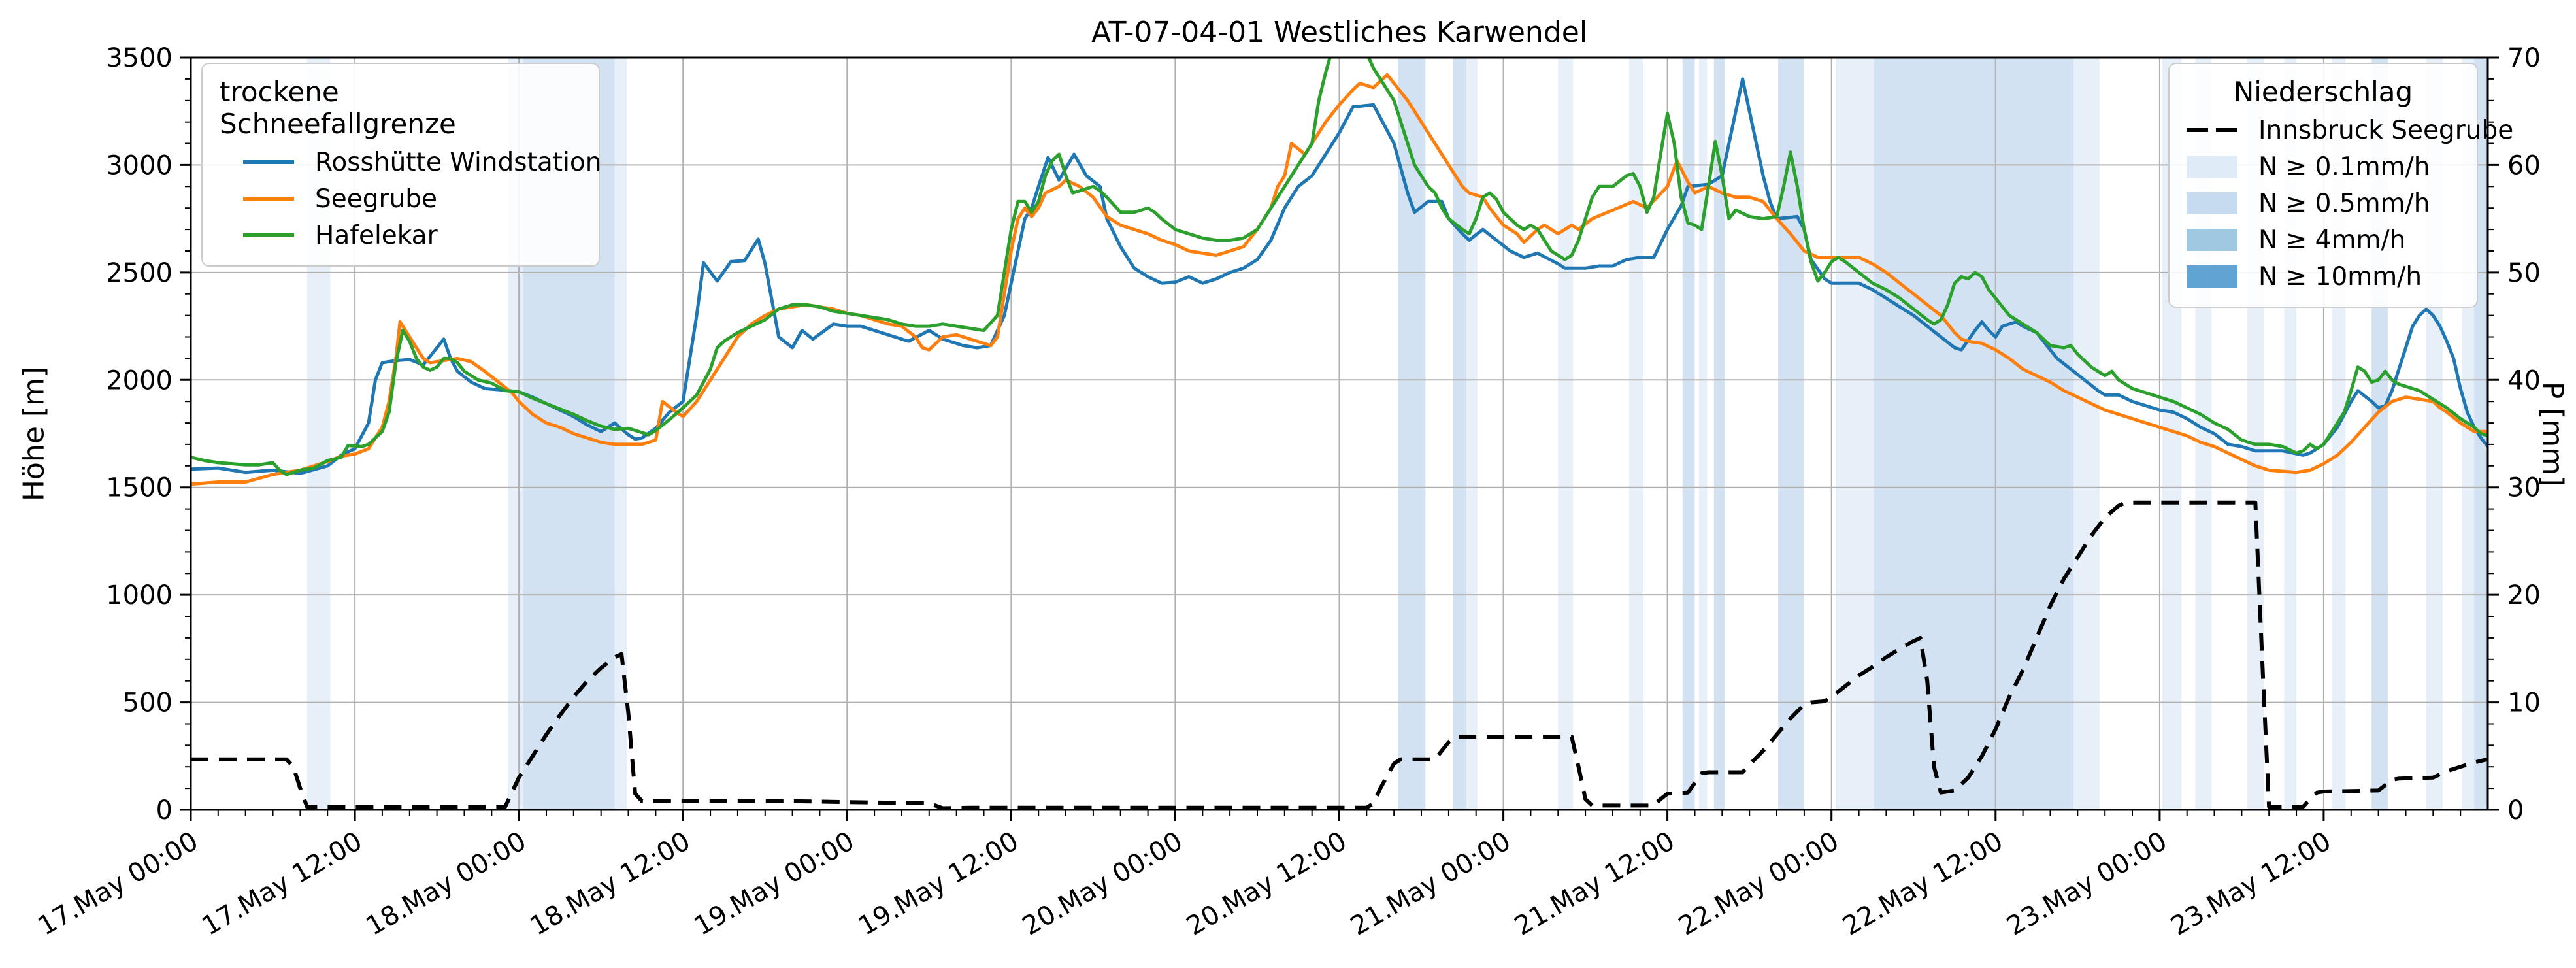 This screenshot has width=2576, height=968. Describe the element at coordinates (1266, 884) in the screenshot. I see `x-tick-label: 20.May 12:00` at that location.